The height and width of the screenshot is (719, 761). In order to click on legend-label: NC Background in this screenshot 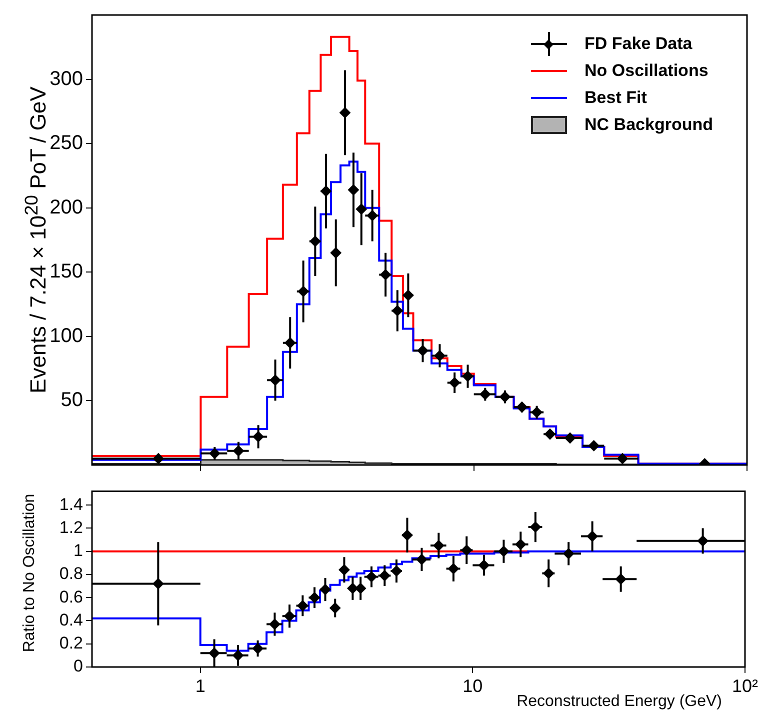, I will do `click(648, 124)`.